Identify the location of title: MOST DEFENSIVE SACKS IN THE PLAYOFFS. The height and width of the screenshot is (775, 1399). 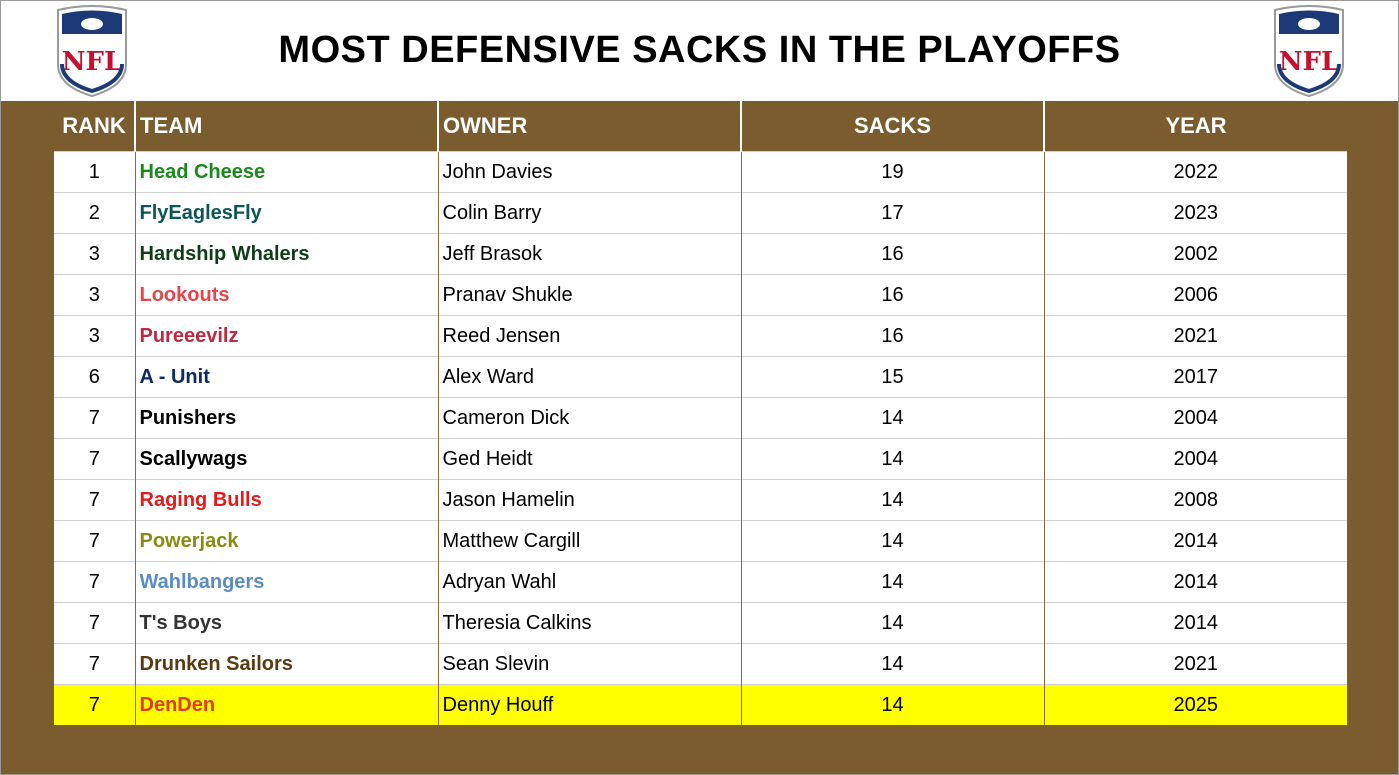
(699, 50).